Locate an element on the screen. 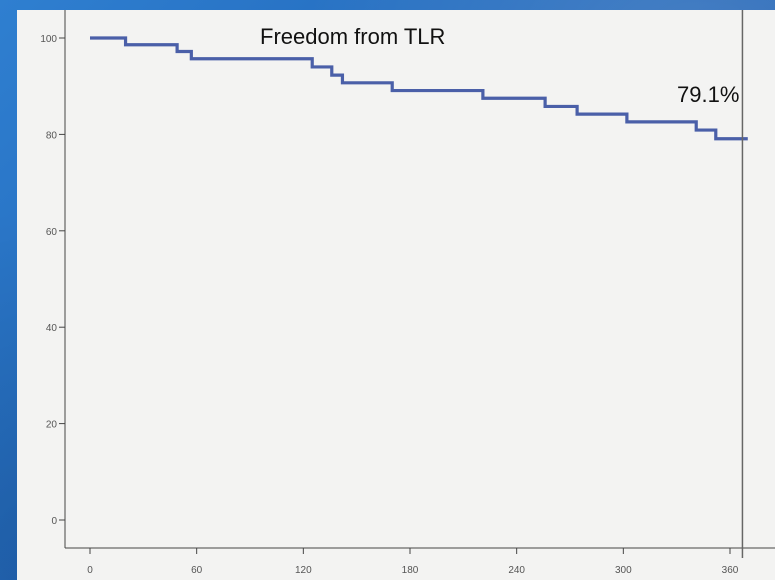  x-tick-label: 300 is located at coordinates (623, 570).